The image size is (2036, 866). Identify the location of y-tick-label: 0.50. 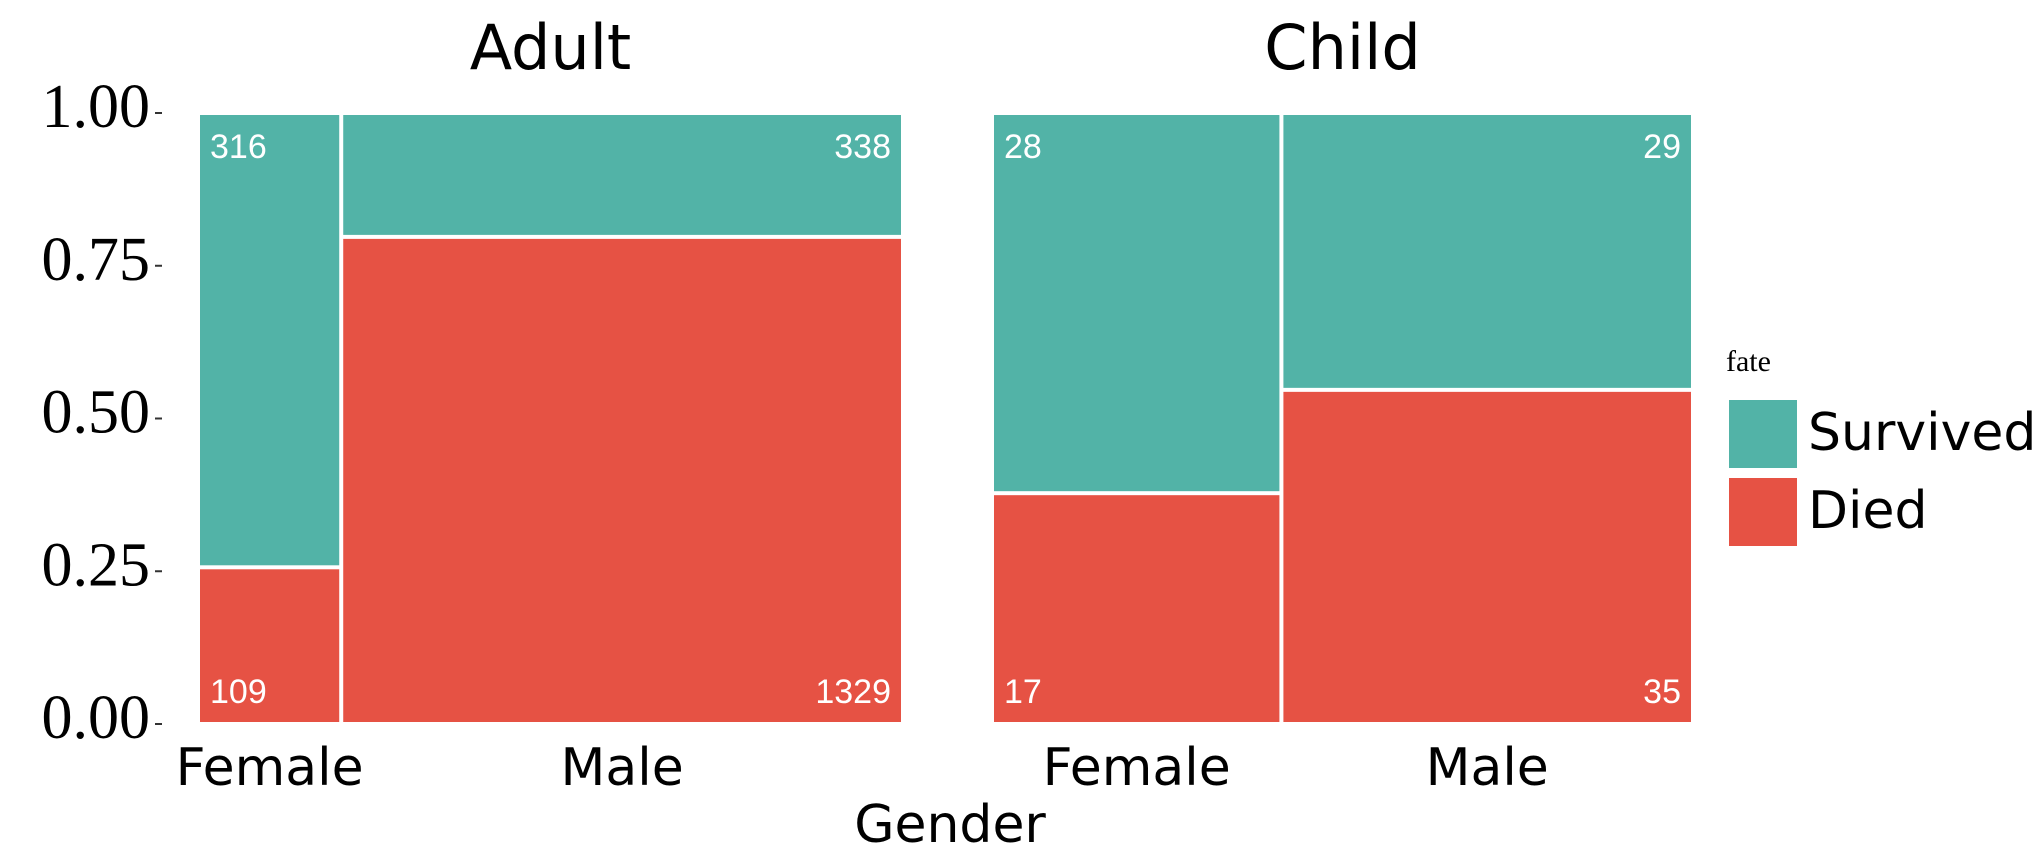
(96, 413).